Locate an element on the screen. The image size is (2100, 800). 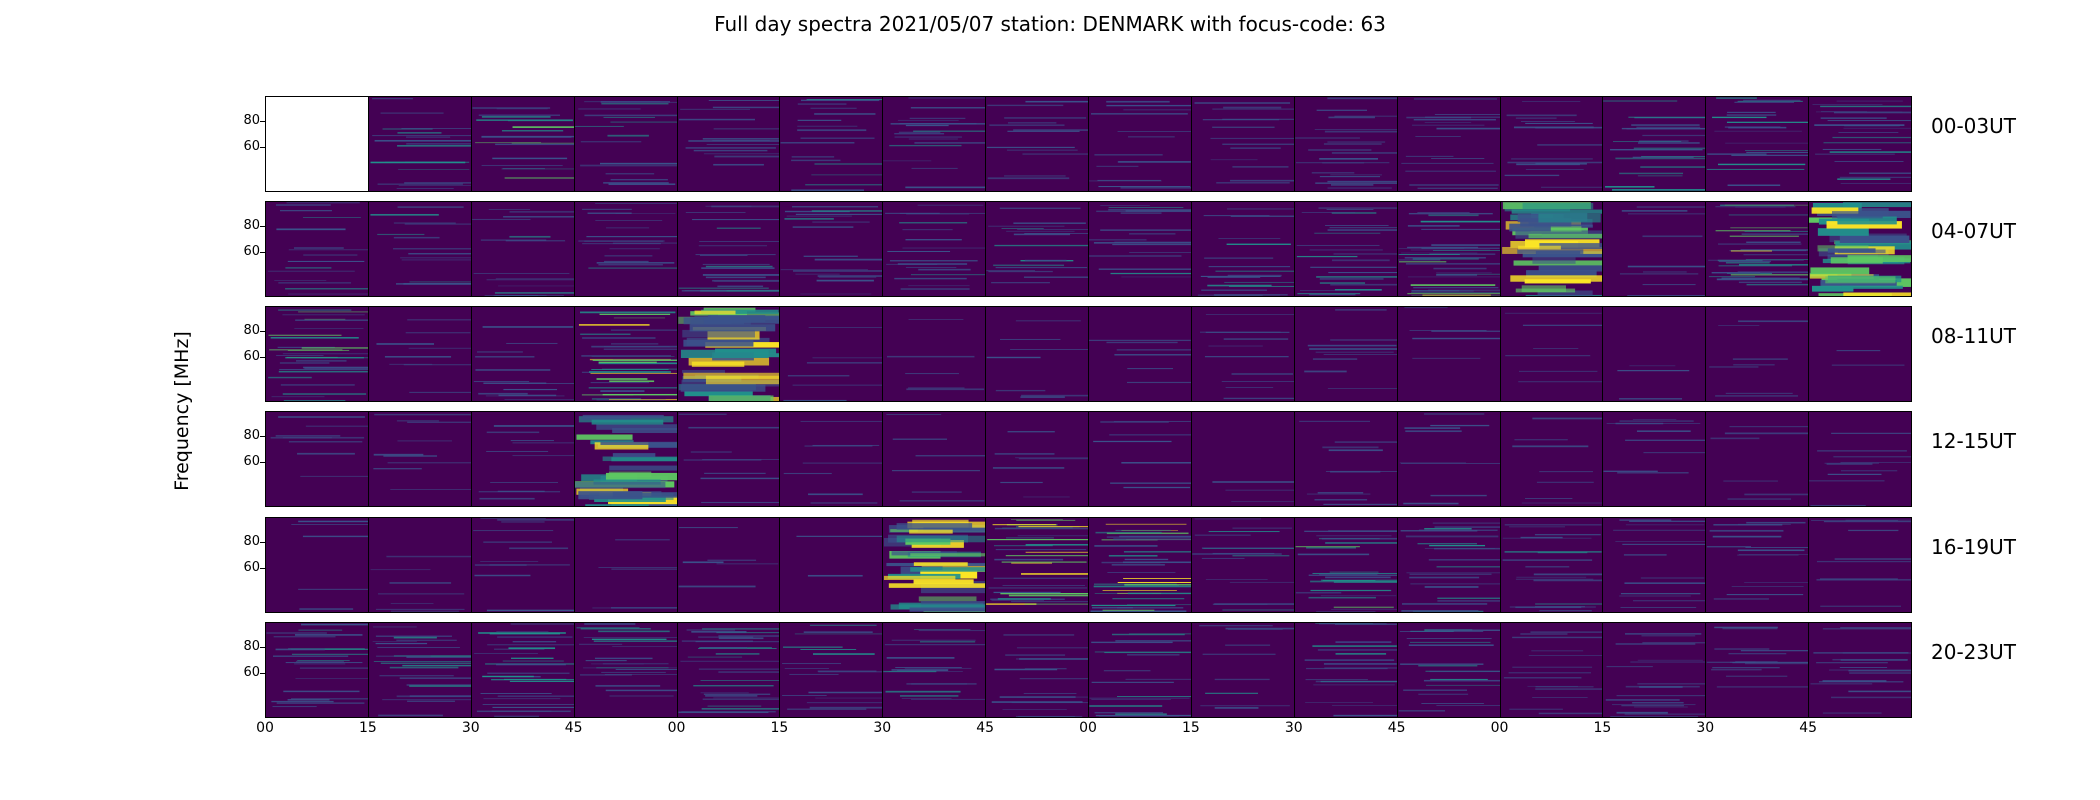
spectra-row: 80 60 is located at coordinates (1077, 249).